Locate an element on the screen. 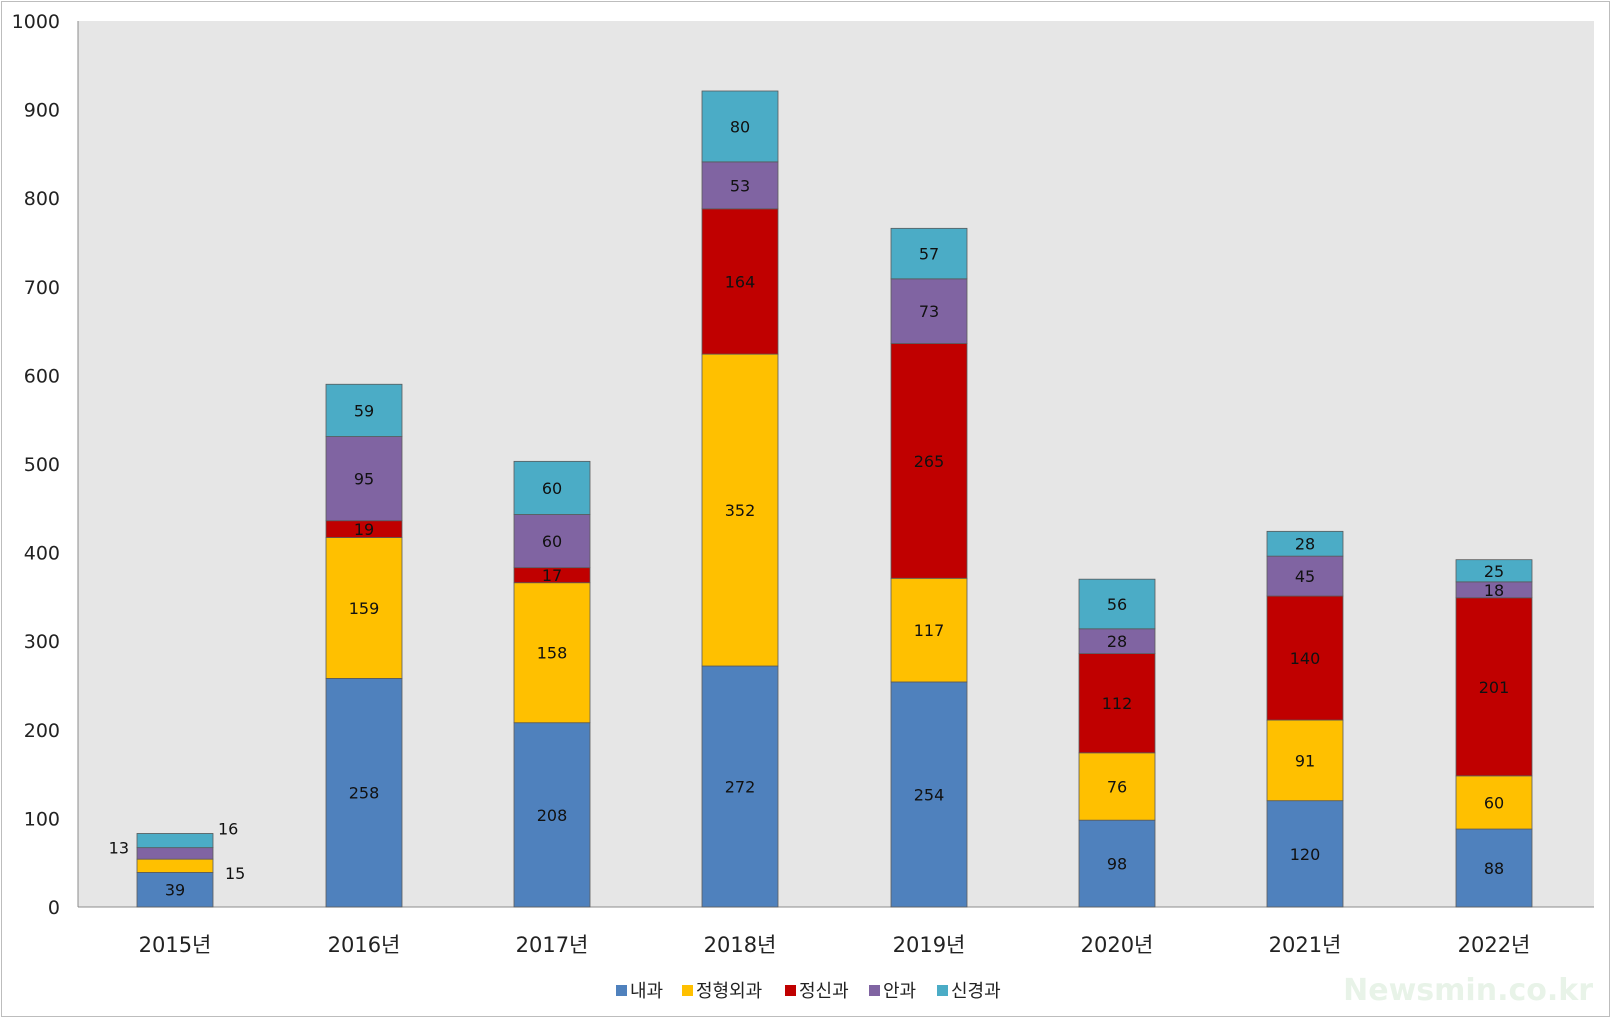 The width and height of the screenshot is (1613, 1020). data-label: 208 is located at coordinates (552, 815).